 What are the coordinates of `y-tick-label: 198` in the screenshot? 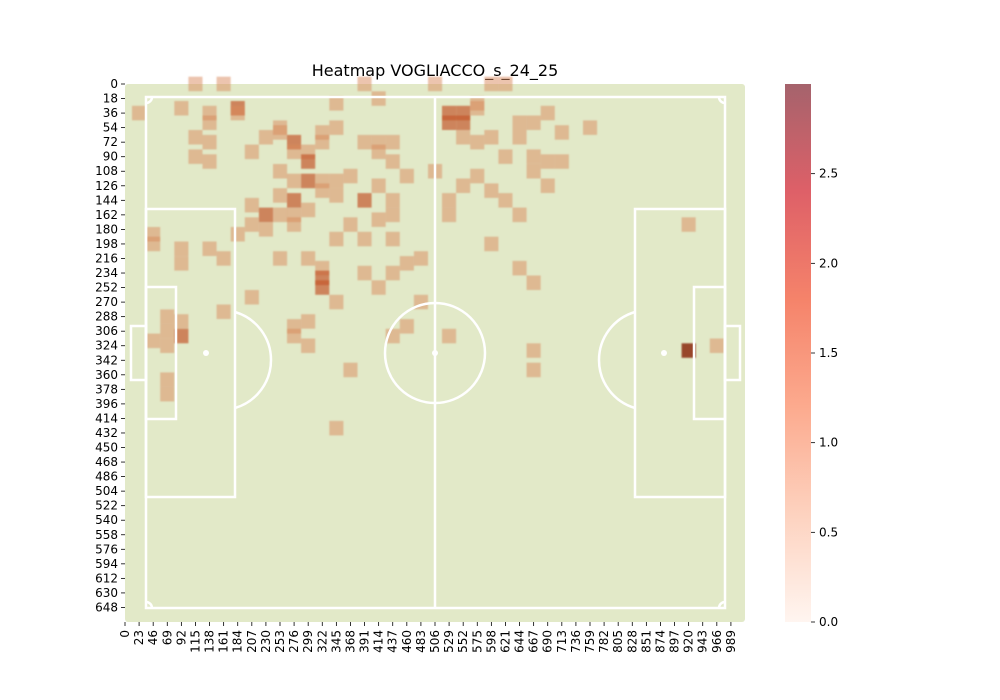 It's located at (106, 244).